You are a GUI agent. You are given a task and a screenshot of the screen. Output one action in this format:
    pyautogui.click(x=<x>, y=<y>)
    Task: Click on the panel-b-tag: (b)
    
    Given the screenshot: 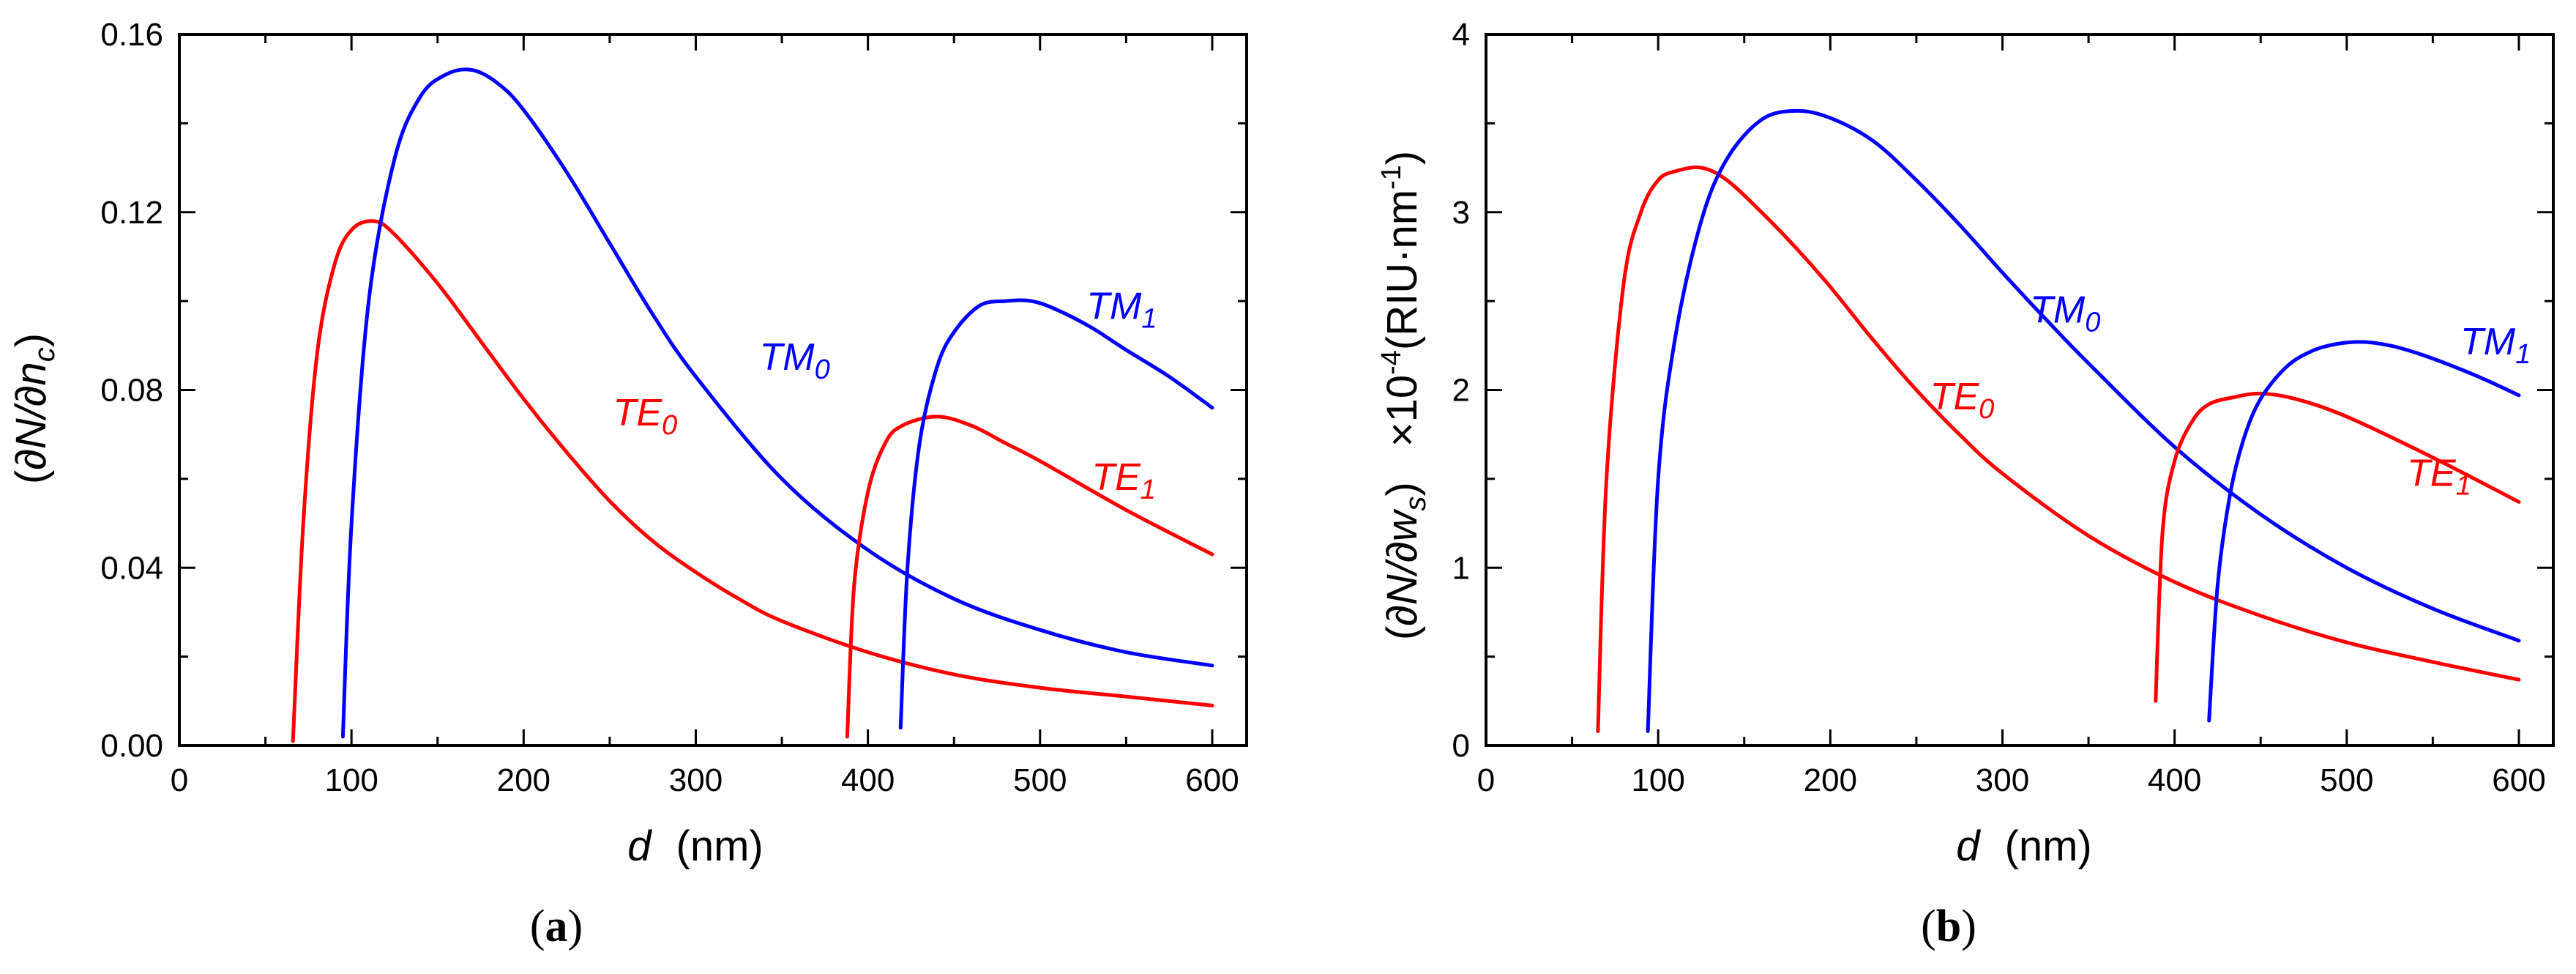 What is the action you would take?
    pyautogui.click(x=1948, y=926)
    